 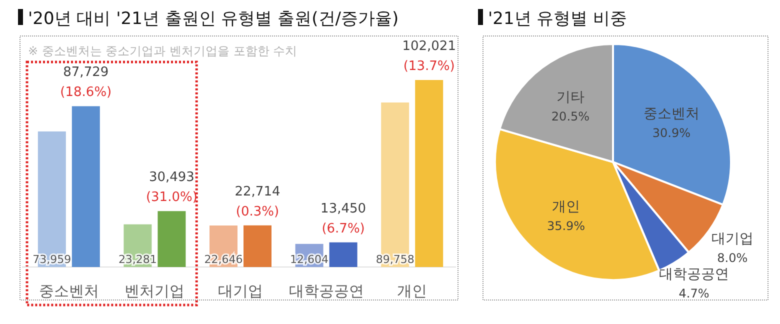 What do you see at coordinates (566, 225) in the screenshot?
I see `data-label: 35.9%` at bounding box center [566, 225].